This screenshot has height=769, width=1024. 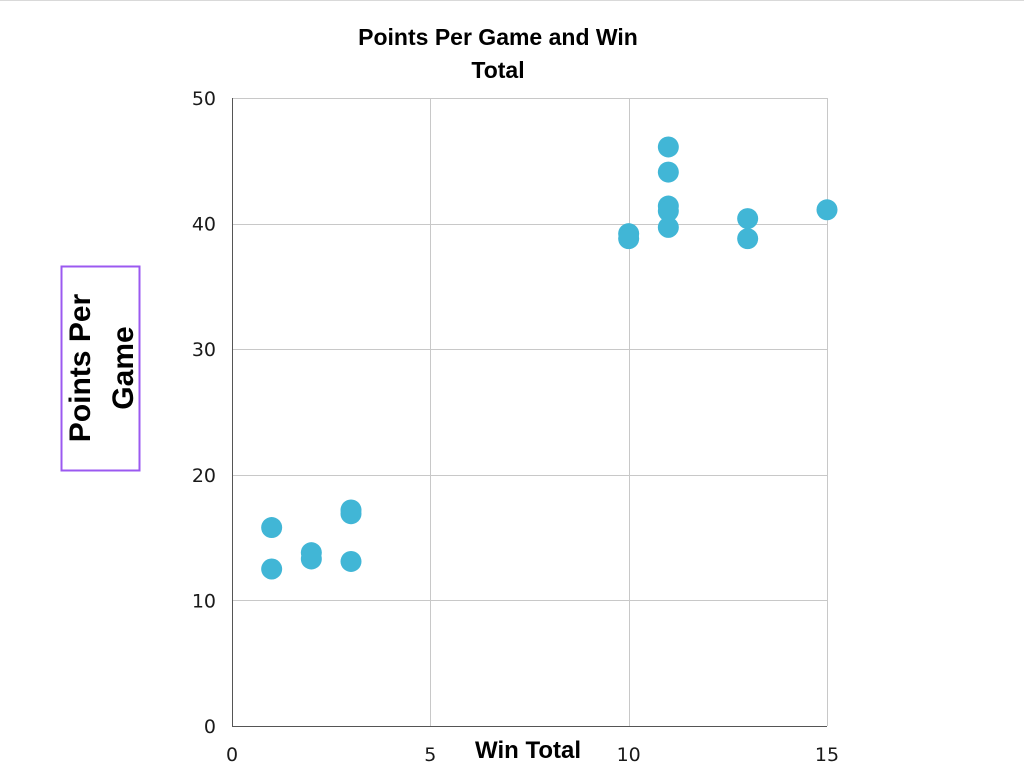 I want to click on chart-title-line-2: Total, so click(x=497, y=70).